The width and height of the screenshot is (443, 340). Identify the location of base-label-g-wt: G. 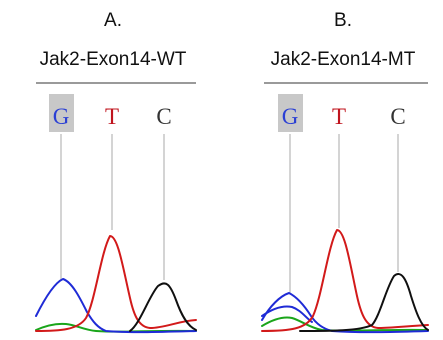
(61, 116).